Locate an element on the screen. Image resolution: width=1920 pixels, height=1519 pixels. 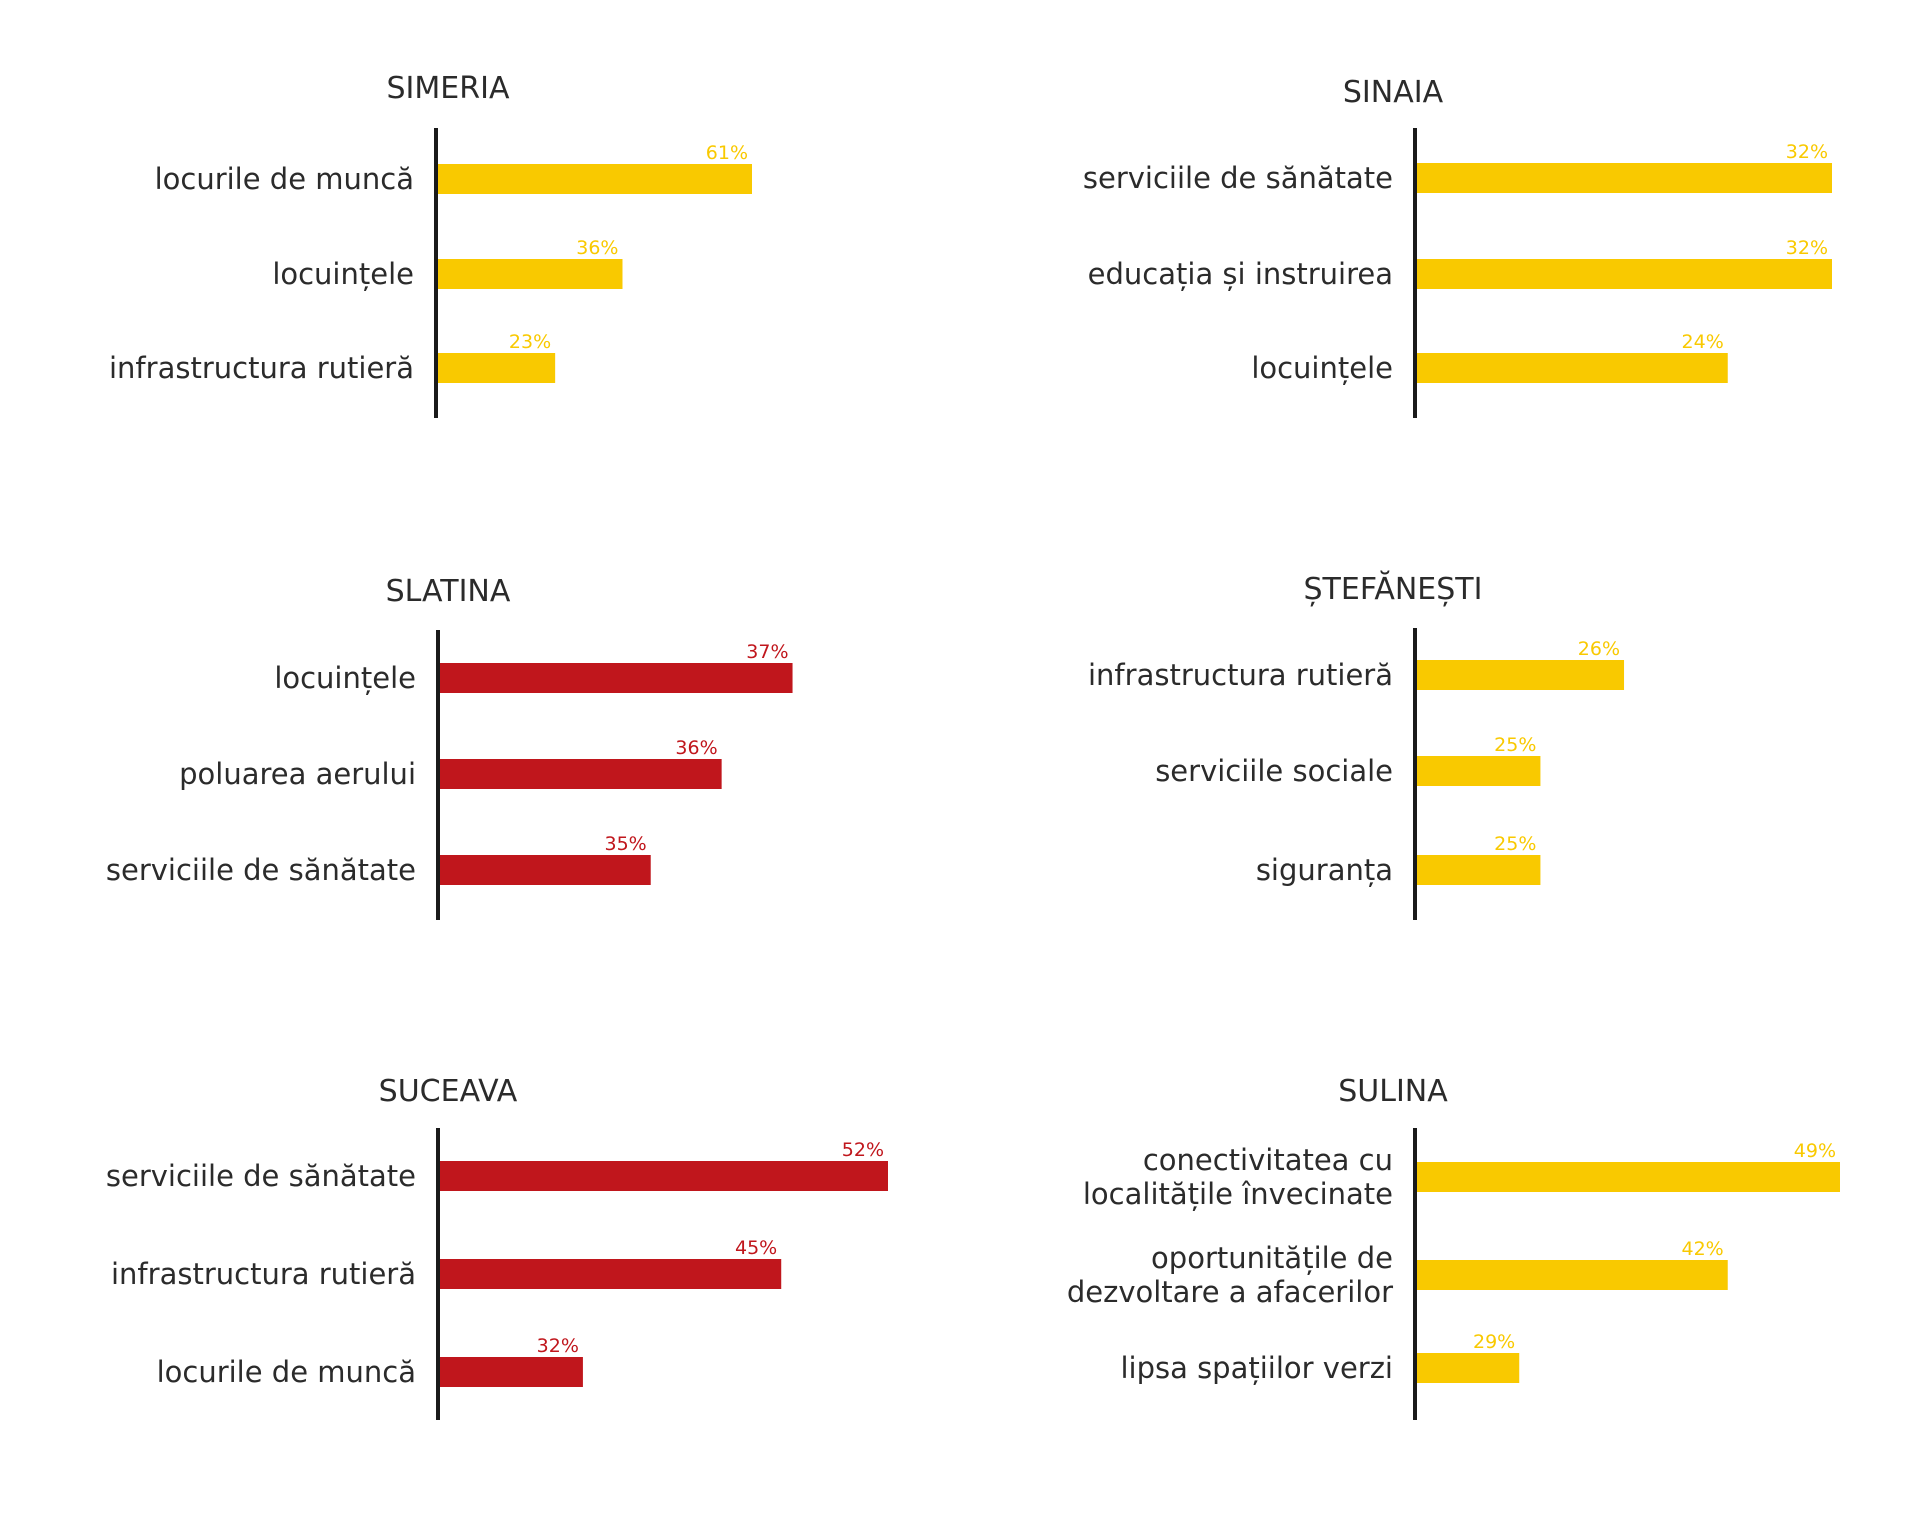
category-label: serviciile sociale is located at coordinates (1274, 771).